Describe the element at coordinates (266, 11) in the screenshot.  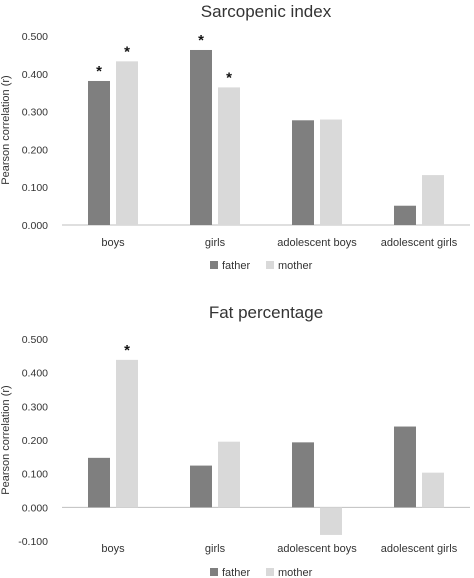
I see `chart-title: Sarcopenic index` at that location.